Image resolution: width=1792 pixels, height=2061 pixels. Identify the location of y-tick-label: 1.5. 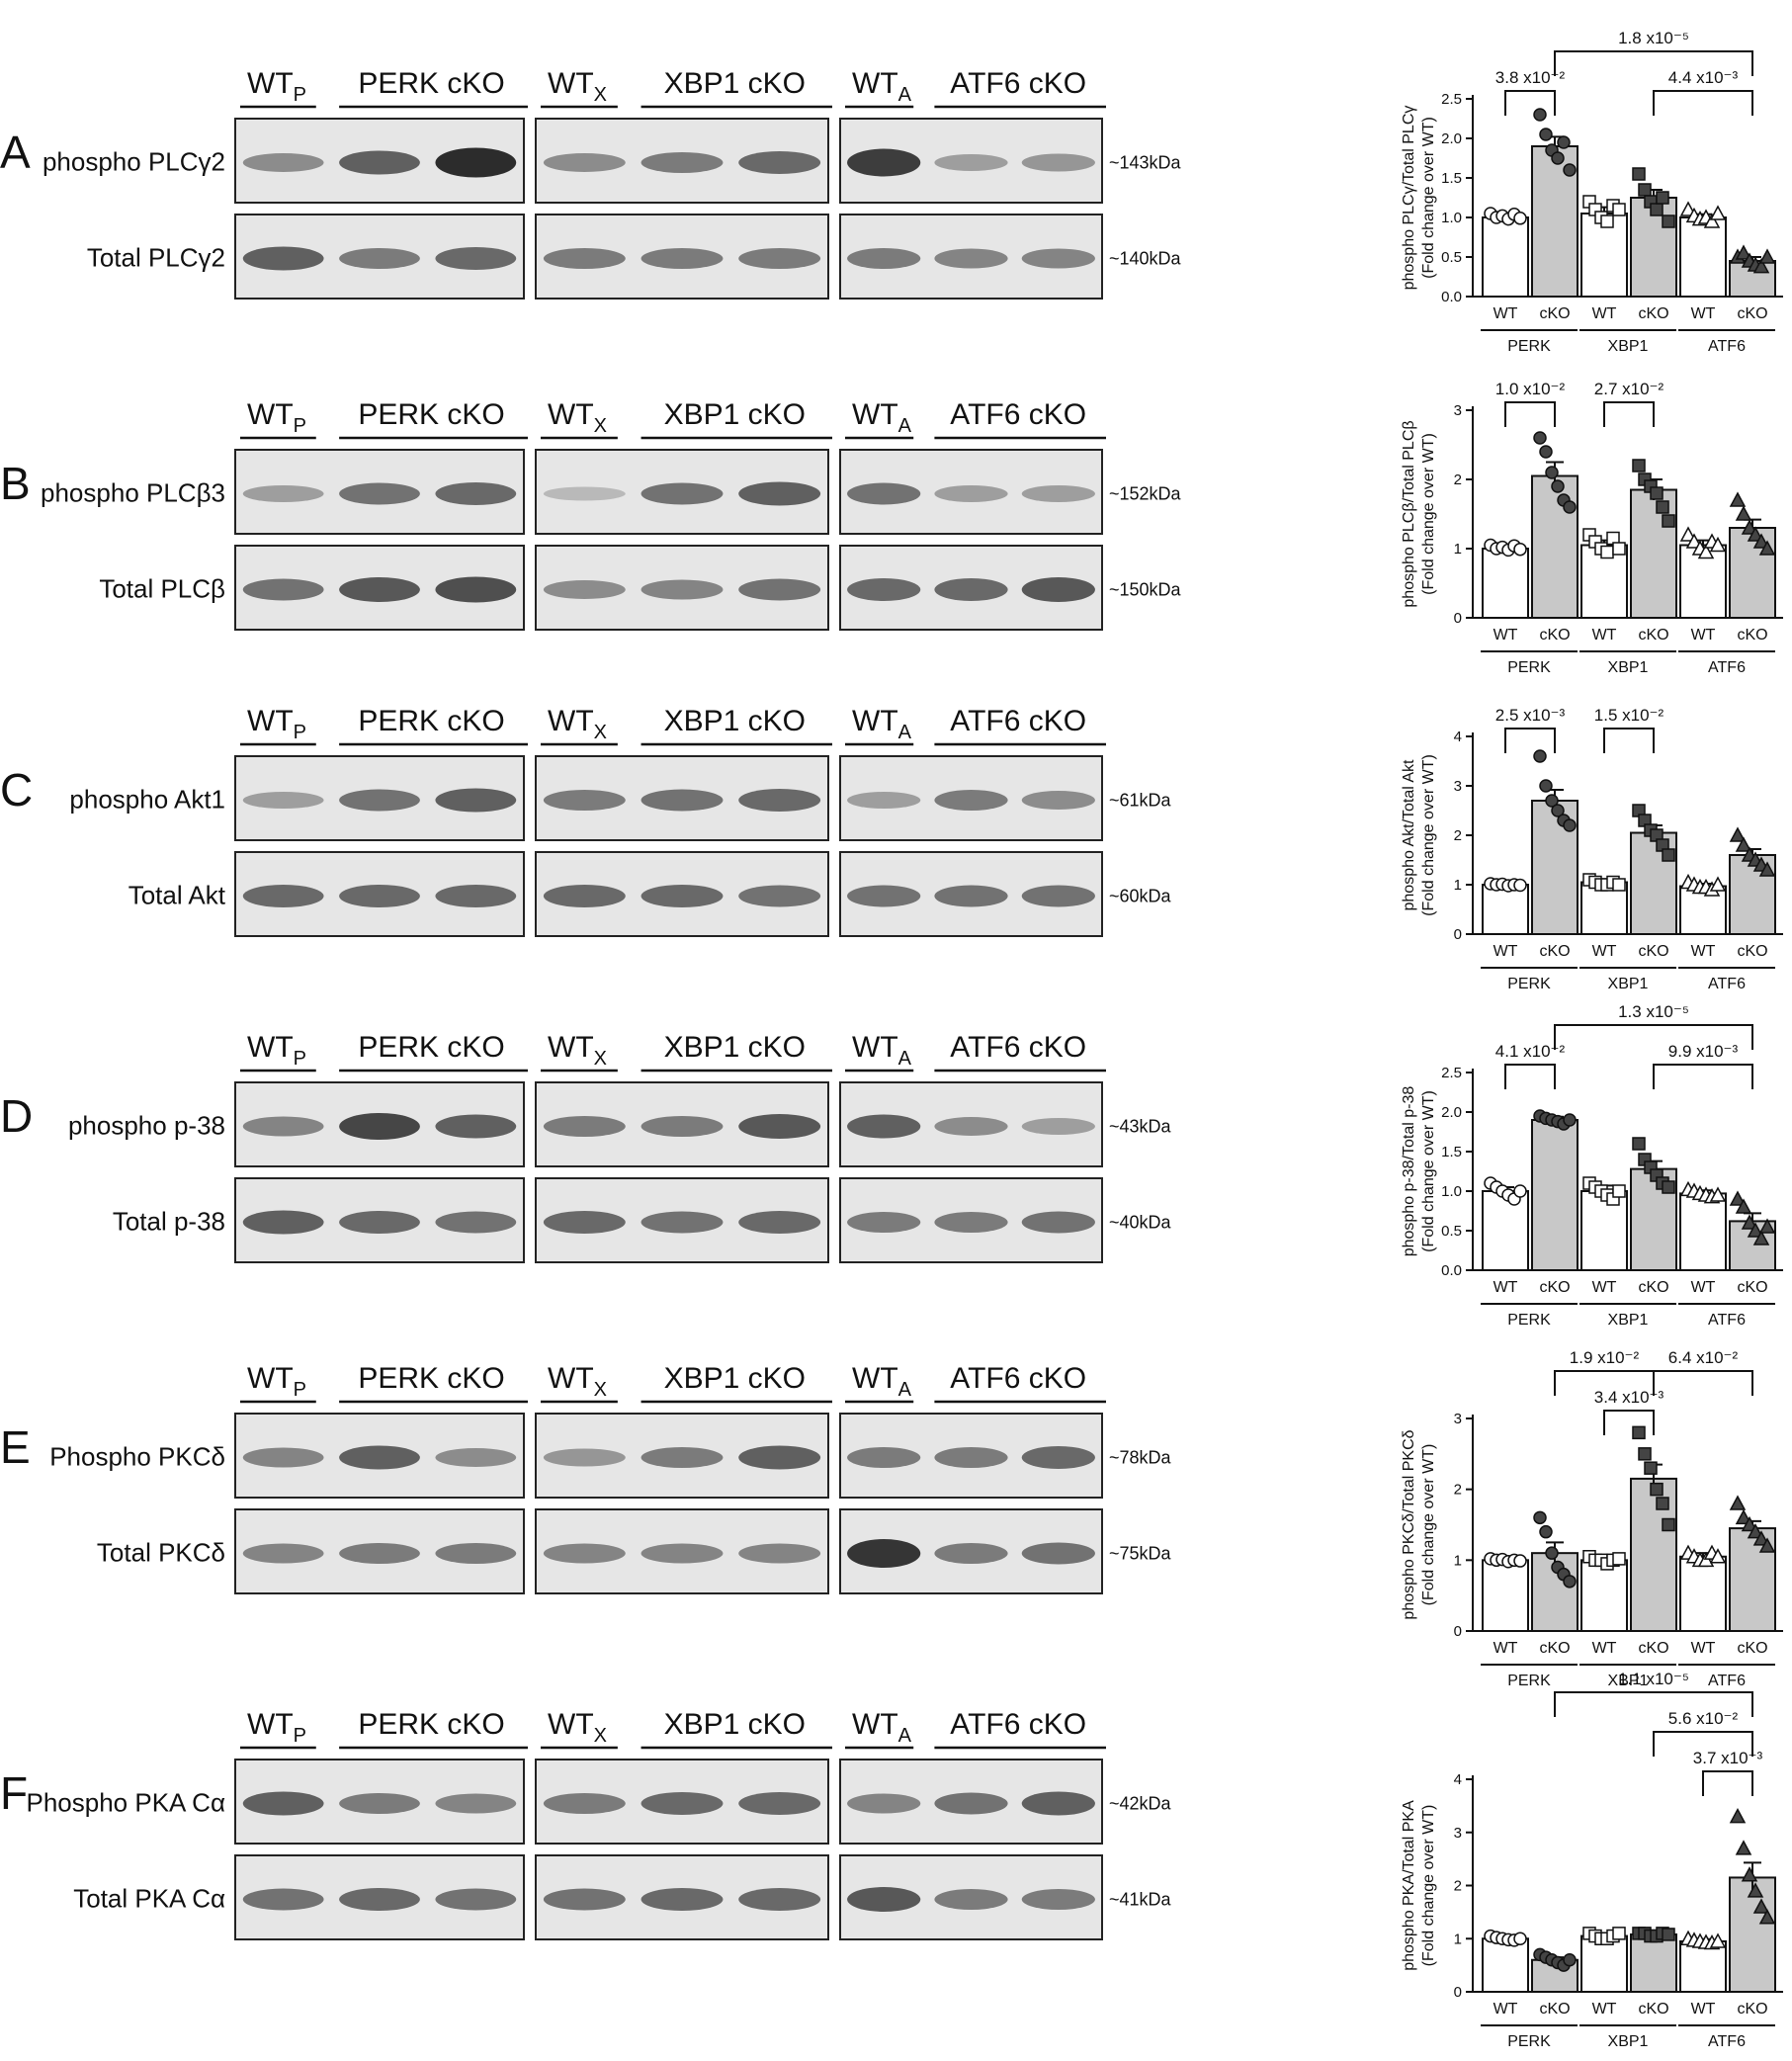
(1451, 179).